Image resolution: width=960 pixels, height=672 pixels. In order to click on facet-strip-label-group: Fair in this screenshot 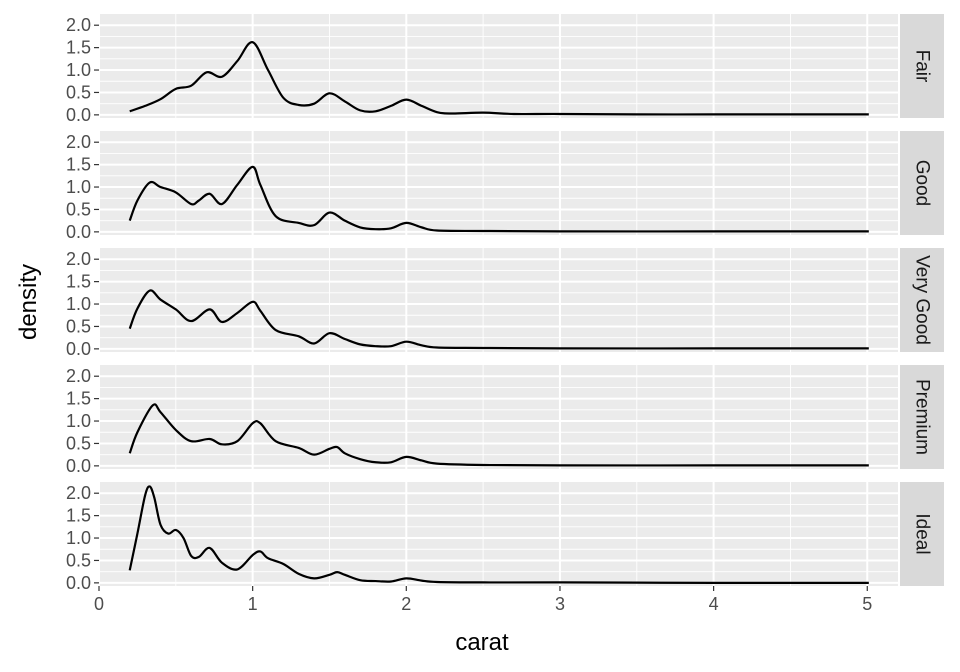, I will do `click(922, 66)`.